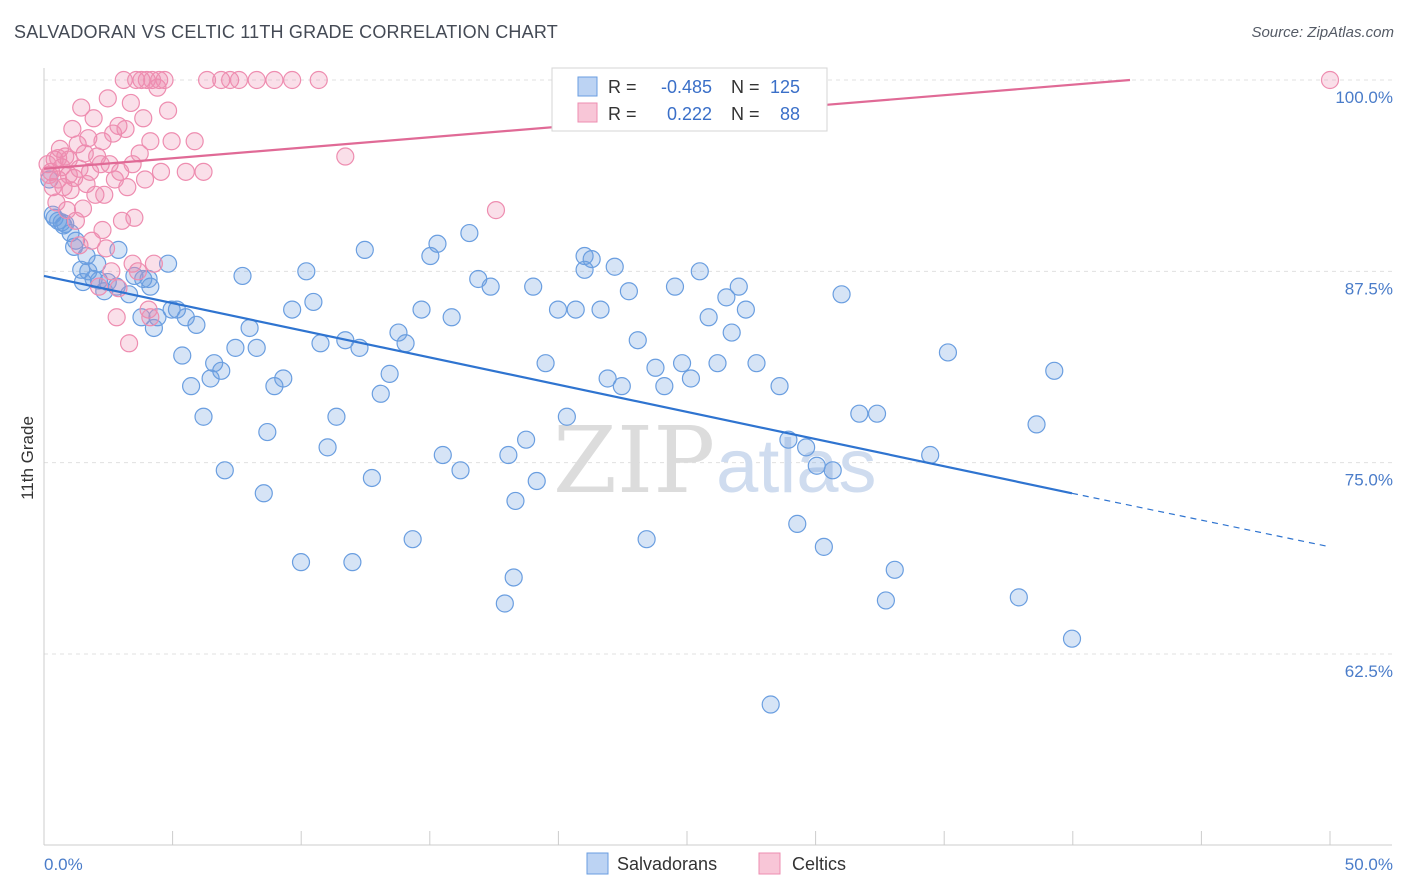 Image resolution: width=1406 pixels, height=892 pixels. What do you see at coordinates (597, 863) in the screenshot?
I see `bottom-legend-swatch-salvadorans` at bounding box center [597, 863].